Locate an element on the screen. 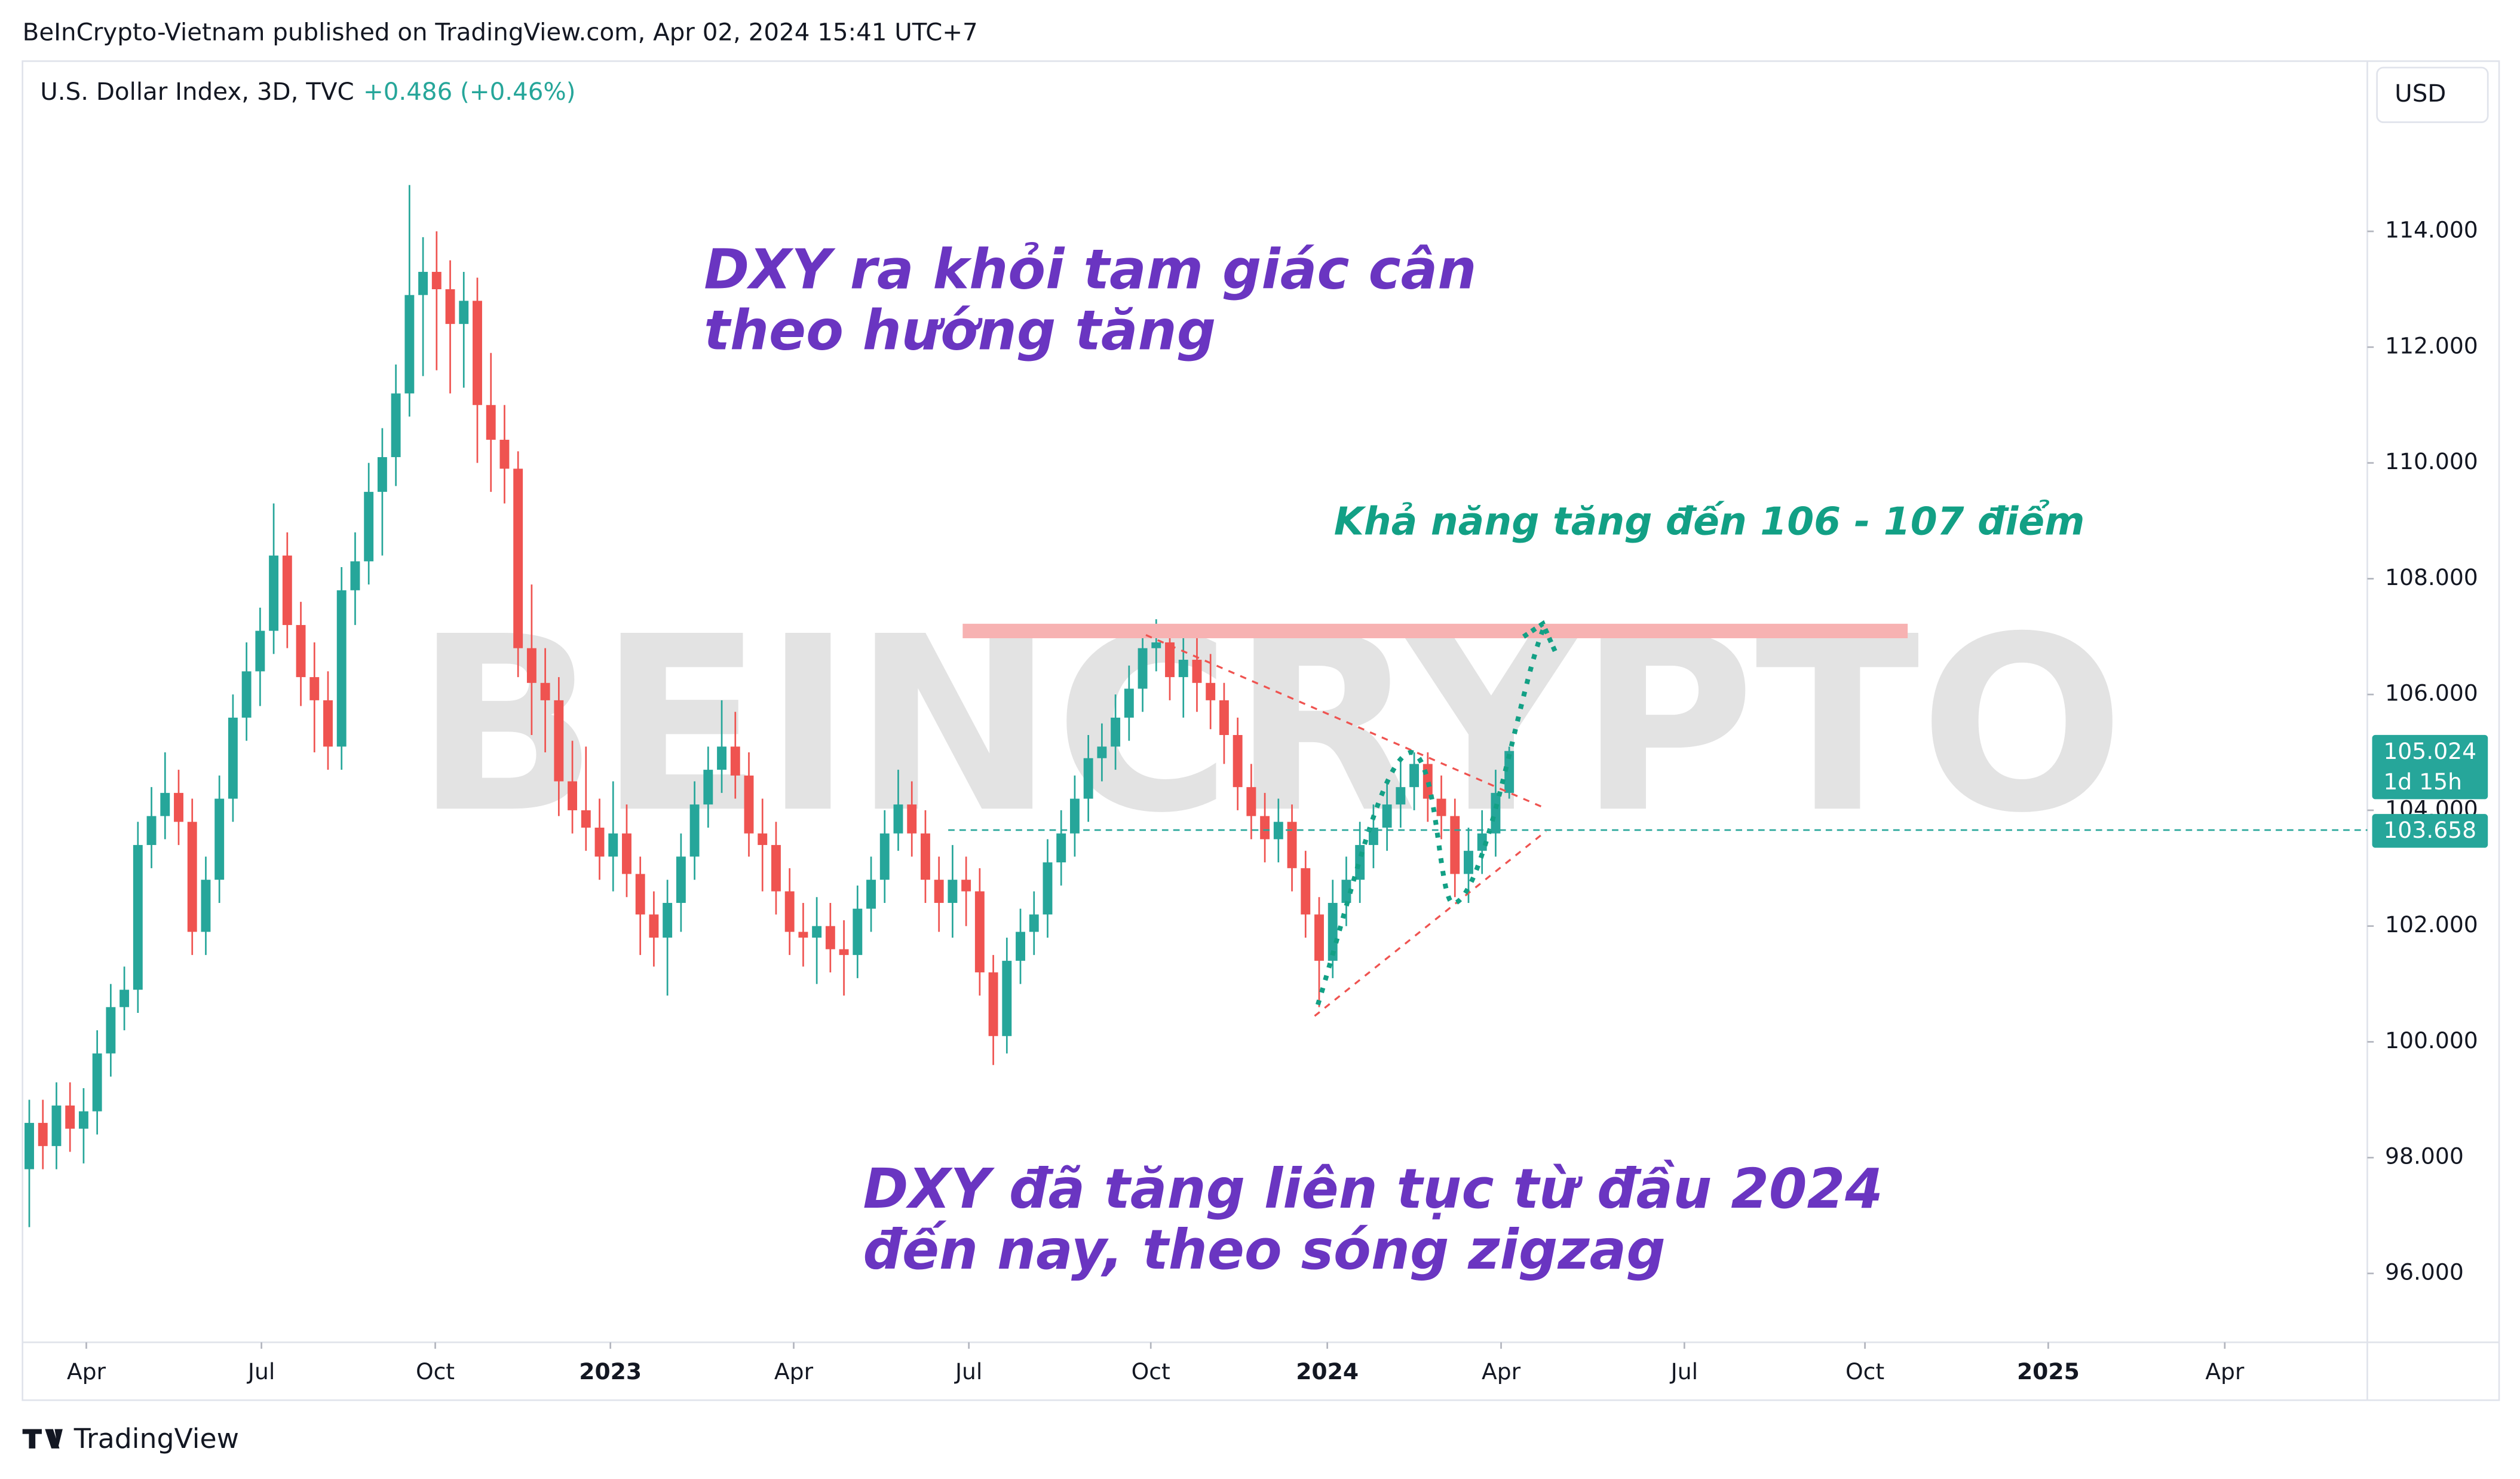 The height and width of the screenshot is (1479, 2520). y-tick-label: 112.000 is located at coordinates (2432, 345).